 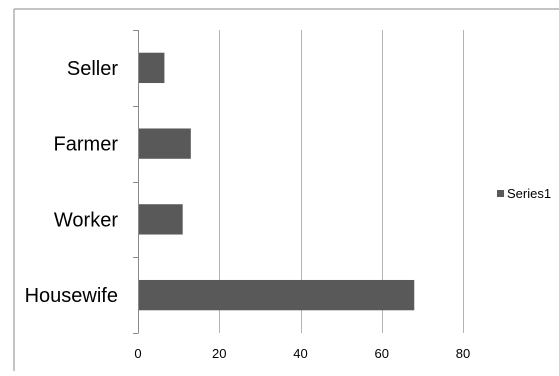 What do you see at coordinates (152, 68) in the screenshot?
I see `bar-seller` at bounding box center [152, 68].